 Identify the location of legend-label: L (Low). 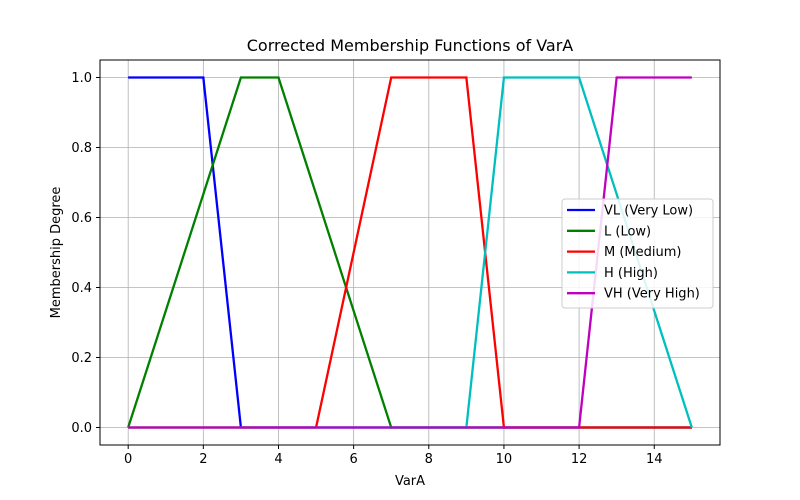
(627, 231).